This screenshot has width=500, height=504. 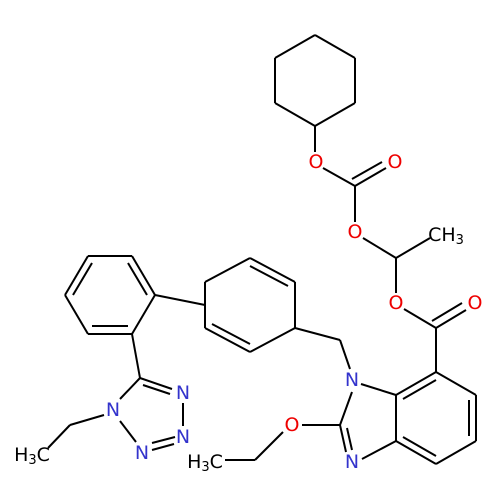 What do you see at coordinates (442, 235) in the screenshot?
I see `atom-symbol: CH` at bounding box center [442, 235].